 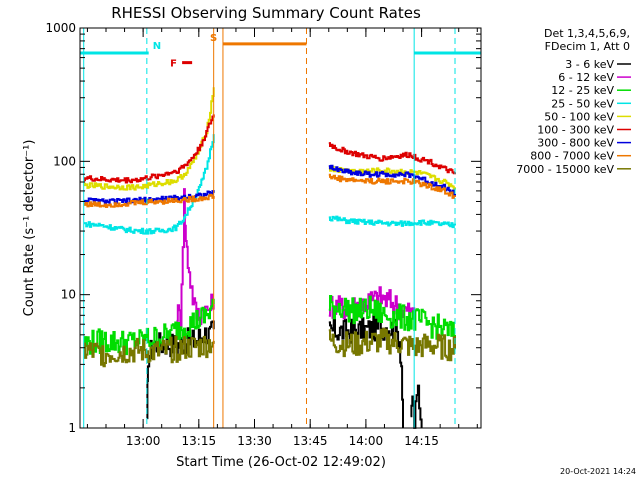 I want to click on y-tick-label: 1, so click(x=72, y=428).